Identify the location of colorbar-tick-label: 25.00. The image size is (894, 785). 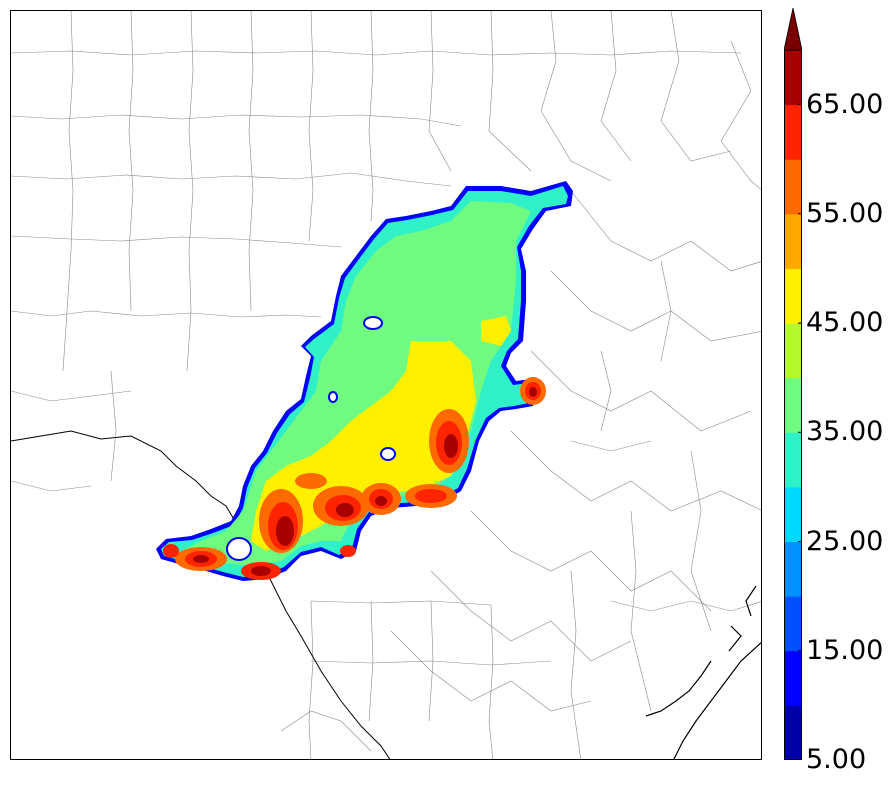
(845, 541).